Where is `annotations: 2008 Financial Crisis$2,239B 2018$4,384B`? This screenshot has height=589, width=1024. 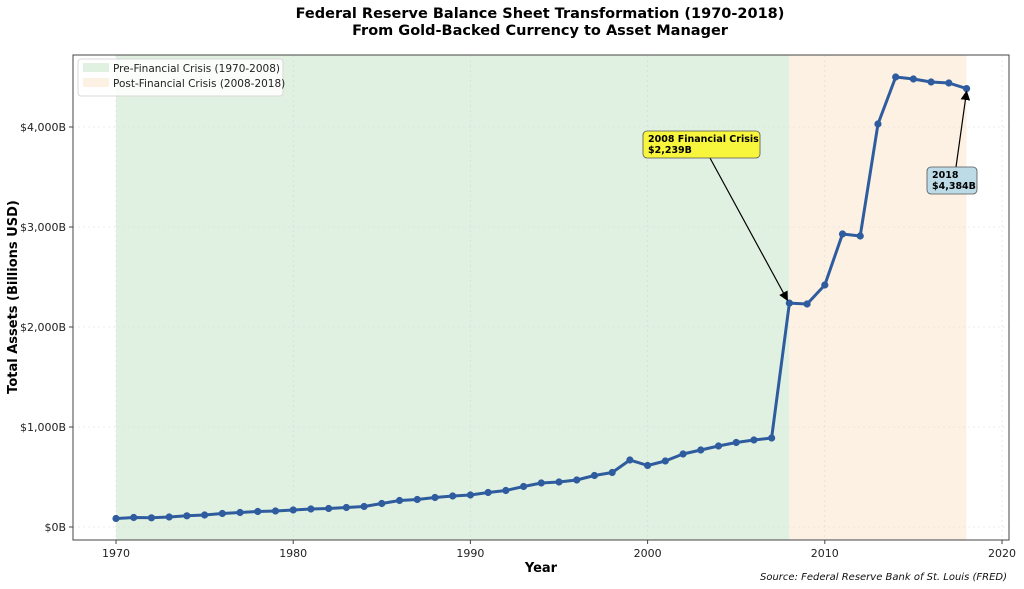
annotations: 2008 Financial Crisis$2,239B 2018$4,384B is located at coordinates (810, 196).